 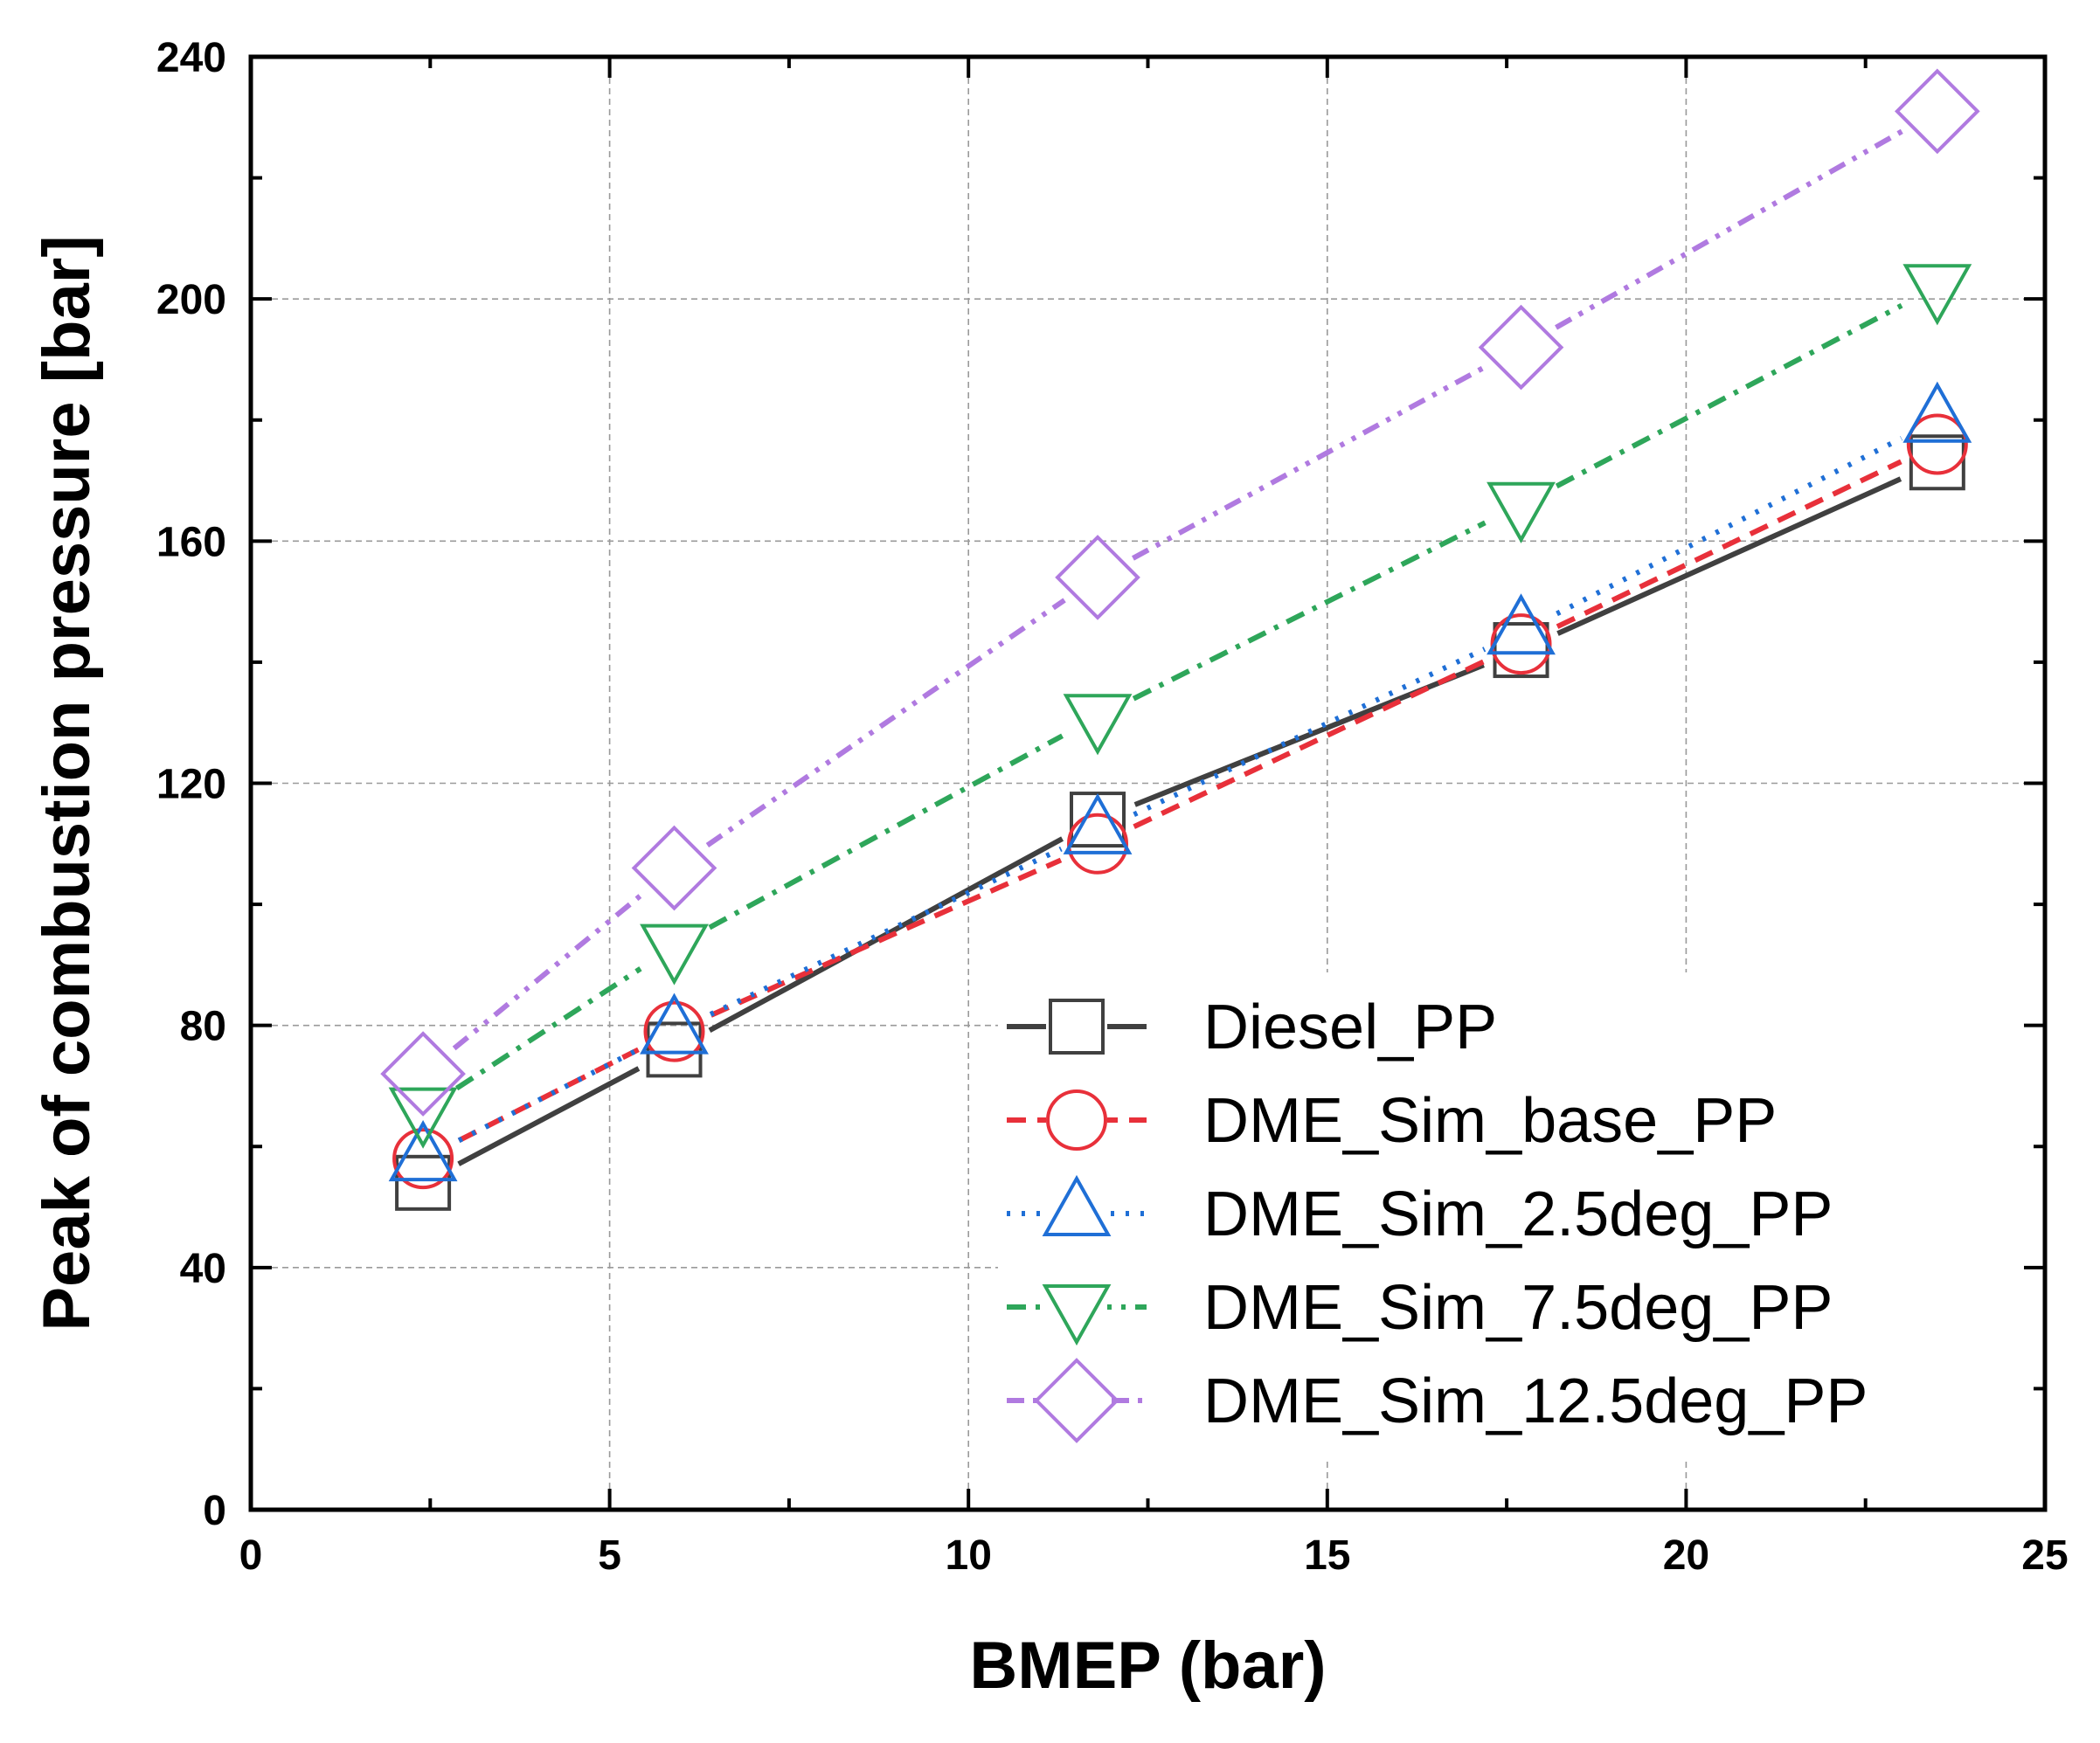 What do you see at coordinates (203, 1027) in the screenshot?
I see `y-tick-label: 80` at bounding box center [203, 1027].